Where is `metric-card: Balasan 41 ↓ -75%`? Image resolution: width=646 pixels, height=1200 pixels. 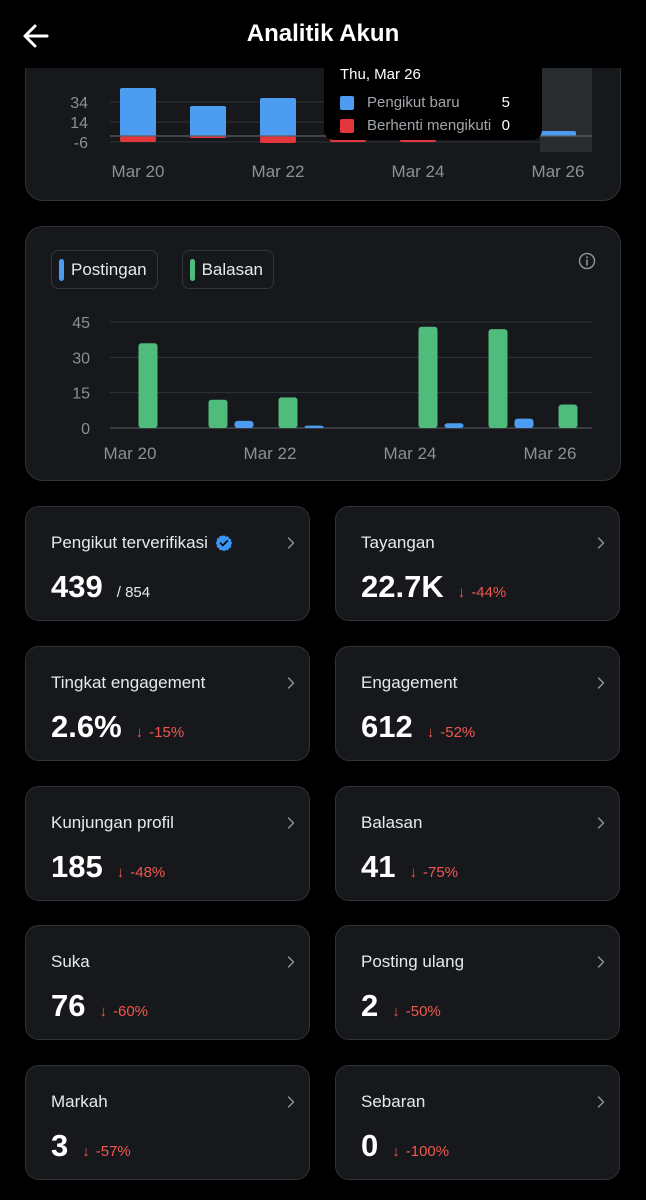 metric-card: Balasan 41 ↓ -75% is located at coordinates (477, 843).